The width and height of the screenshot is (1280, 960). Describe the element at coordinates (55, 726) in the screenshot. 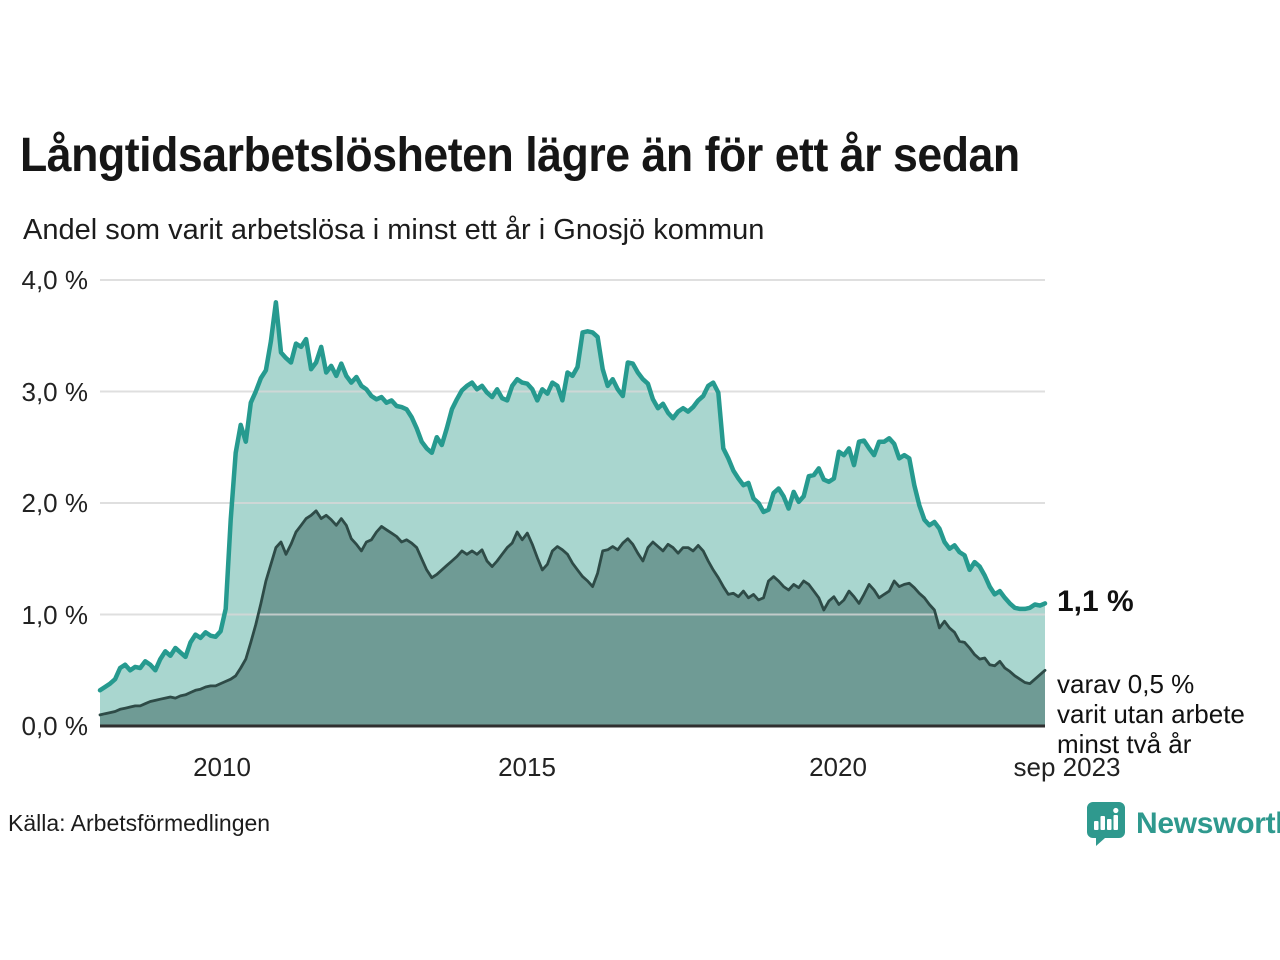

I see `y-tick-label: 0,0 %` at that location.